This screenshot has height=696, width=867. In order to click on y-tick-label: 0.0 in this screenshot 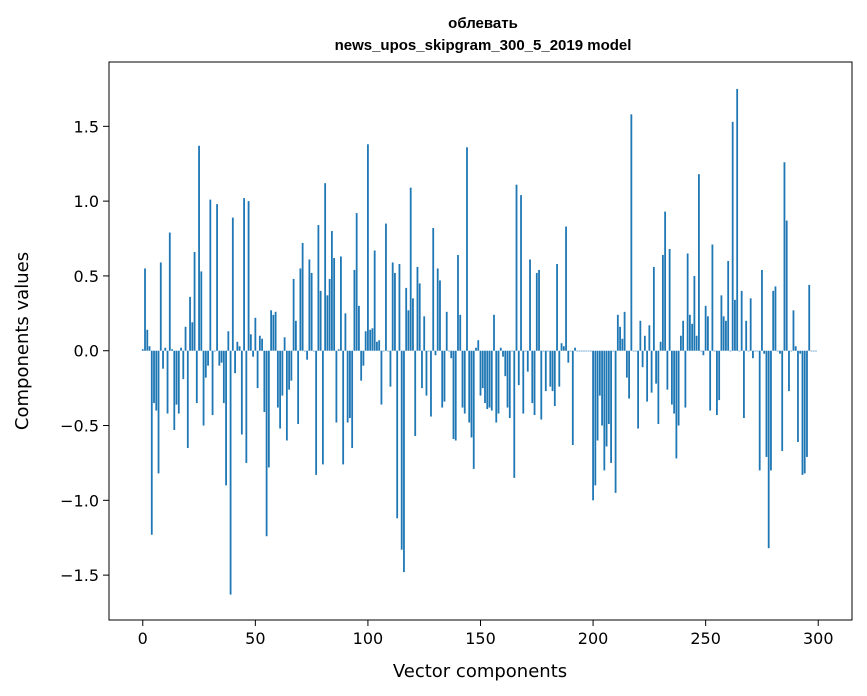, I will do `click(86, 351)`.